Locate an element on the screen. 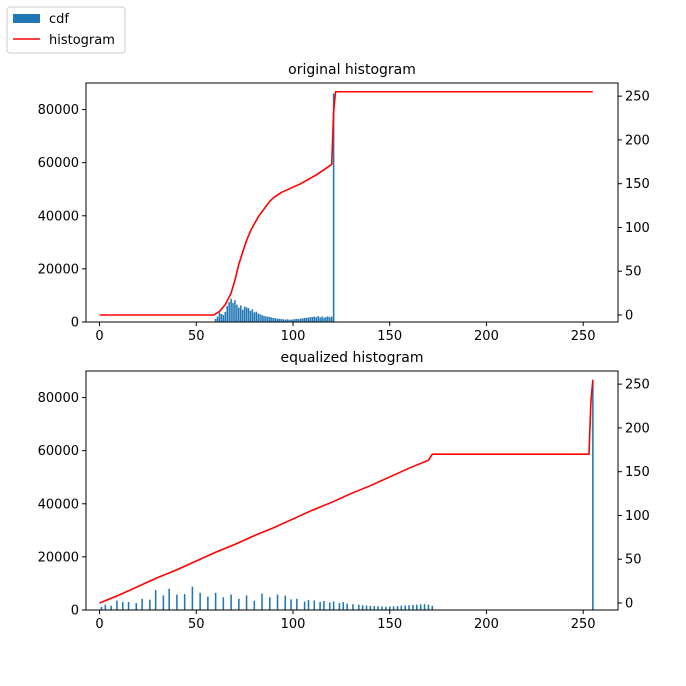 The image size is (686, 686). y-tick-label: 0 is located at coordinates (75, 323).